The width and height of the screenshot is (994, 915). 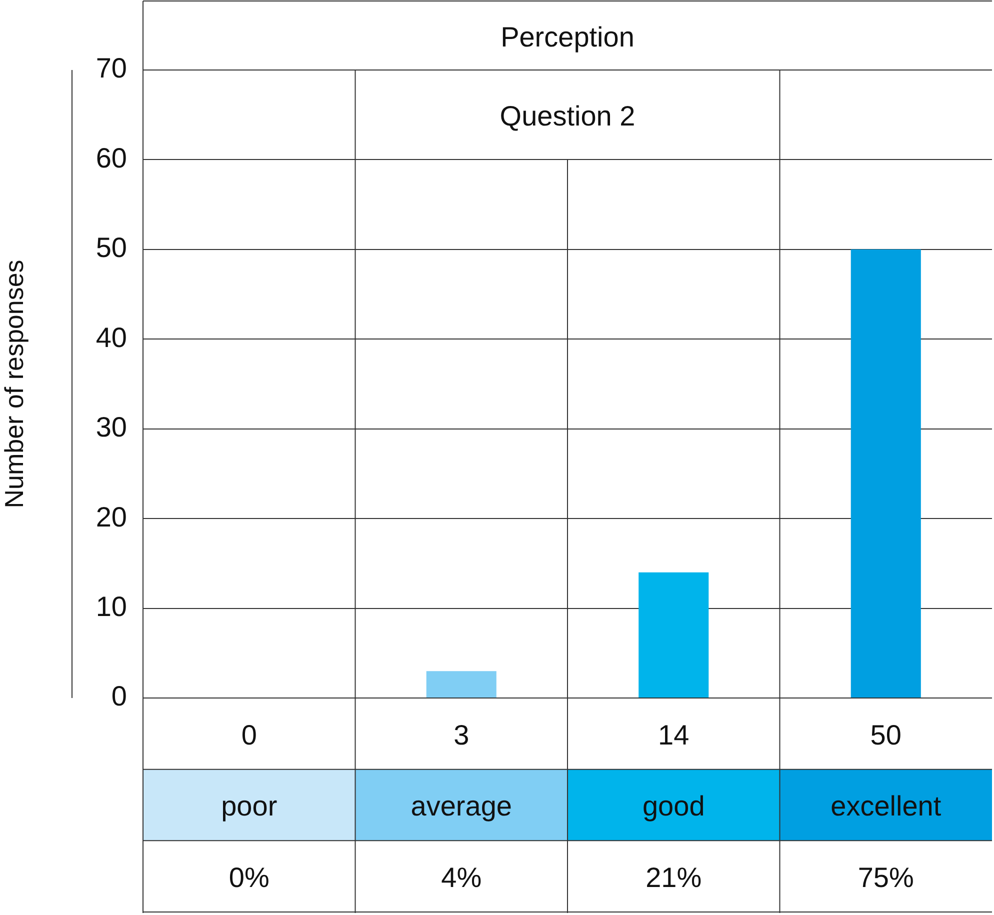 What do you see at coordinates (568, 116) in the screenshot?
I see `text: Question 2` at bounding box center [568, 116].